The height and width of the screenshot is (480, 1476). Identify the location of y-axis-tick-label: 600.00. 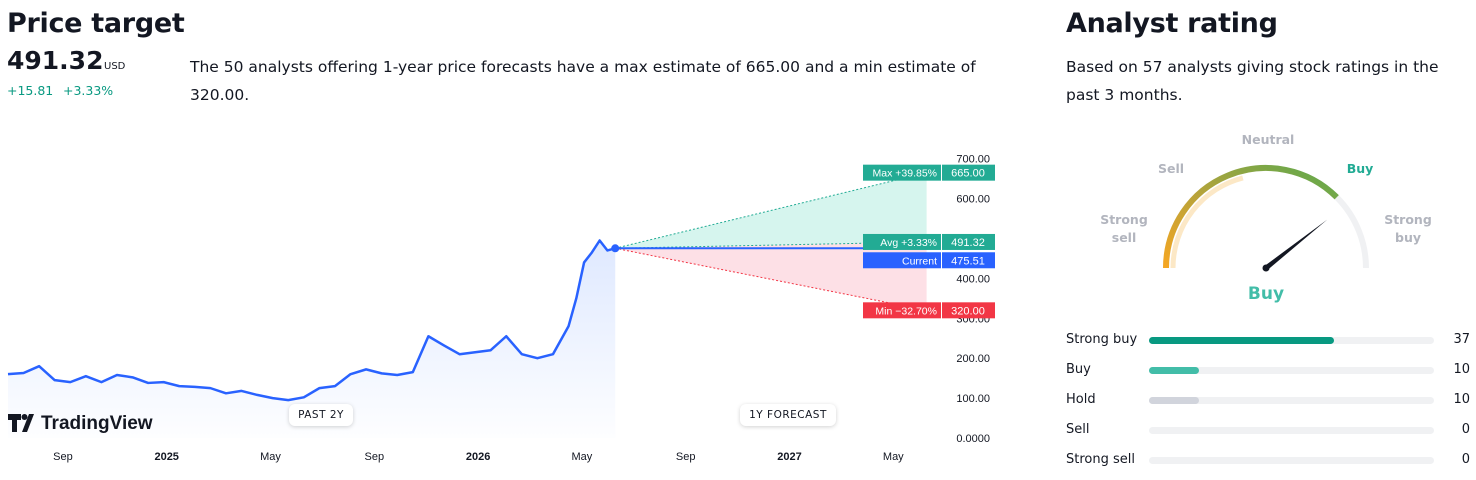
(973, 200).